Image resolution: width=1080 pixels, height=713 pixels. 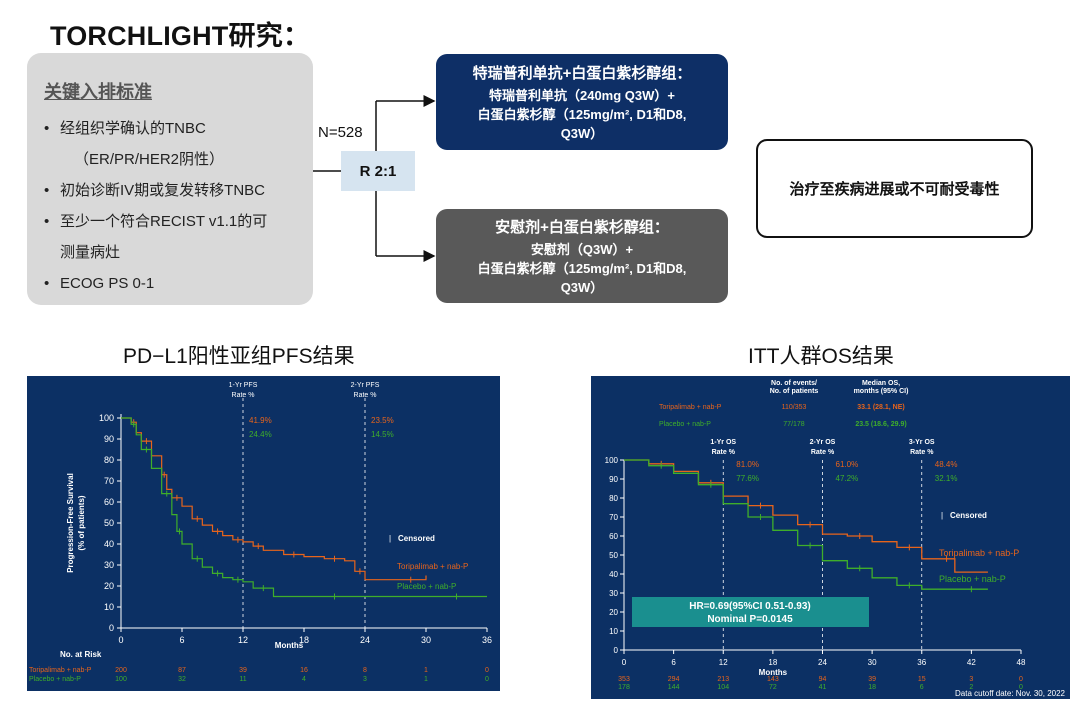 I want to click on censored-legend: Censored, so click(x=968, y=515).